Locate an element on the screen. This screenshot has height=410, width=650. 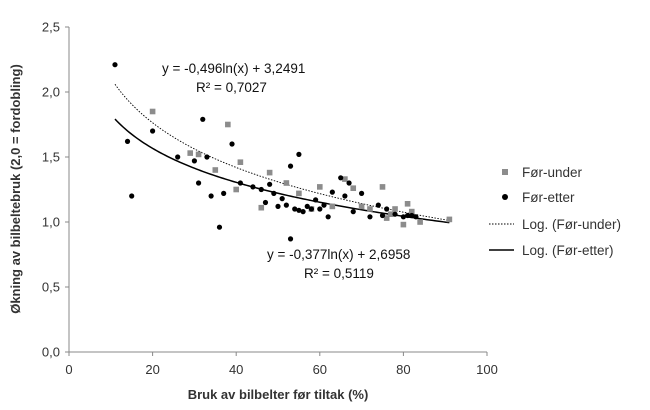
legend-label-for-under: Før-under is located at coordinates (552, 172).